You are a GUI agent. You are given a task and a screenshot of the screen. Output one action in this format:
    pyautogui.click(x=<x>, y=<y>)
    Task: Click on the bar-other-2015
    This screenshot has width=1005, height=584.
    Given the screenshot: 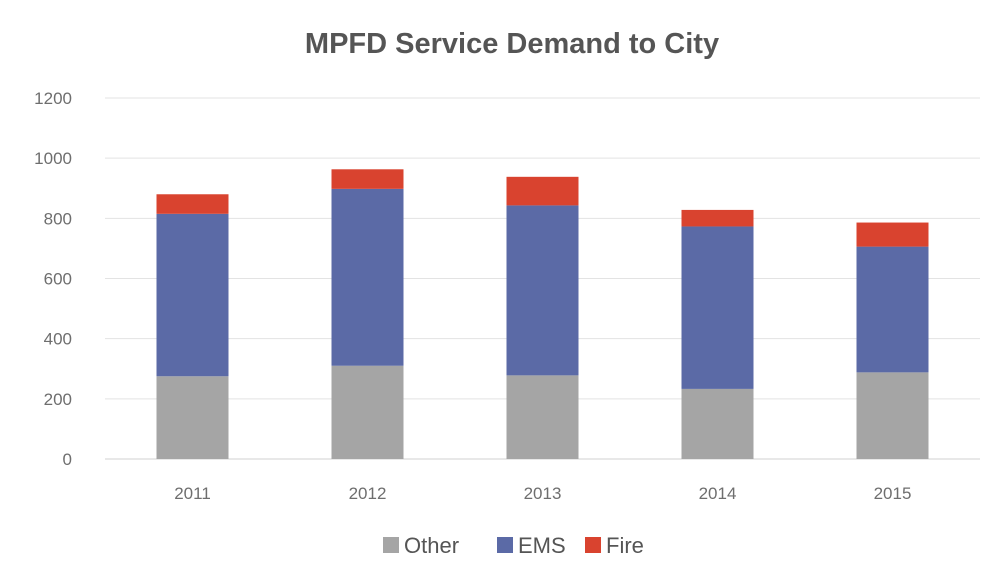 What is the action you would take?
    pyautogui.click(x=892, y=415)
    